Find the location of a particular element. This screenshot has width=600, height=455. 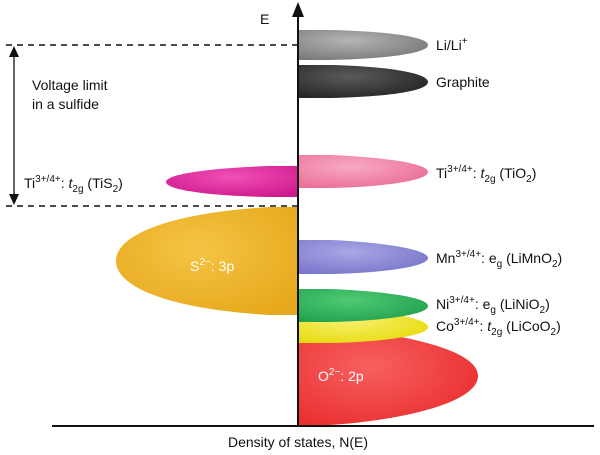

graphite-label: Graphite is located at coordinates (463, 82).